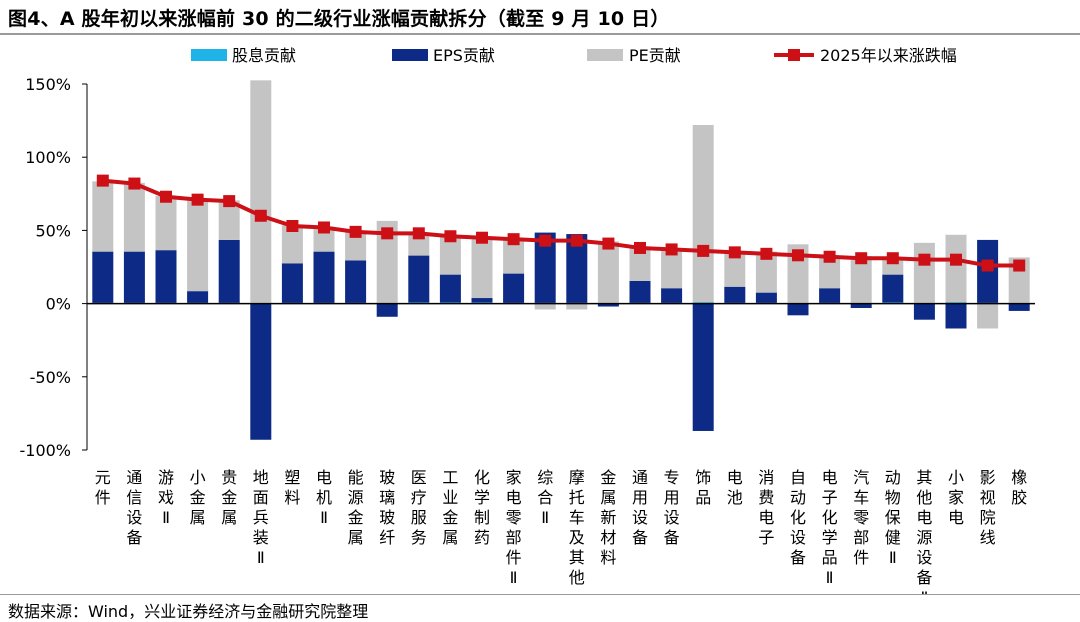 The height and width of the screenshot is (622, 1080). Describe the element at coordinates (387, 507) in the screenshot. I see `x-tick-label: 玻璃玻纤` at that location.